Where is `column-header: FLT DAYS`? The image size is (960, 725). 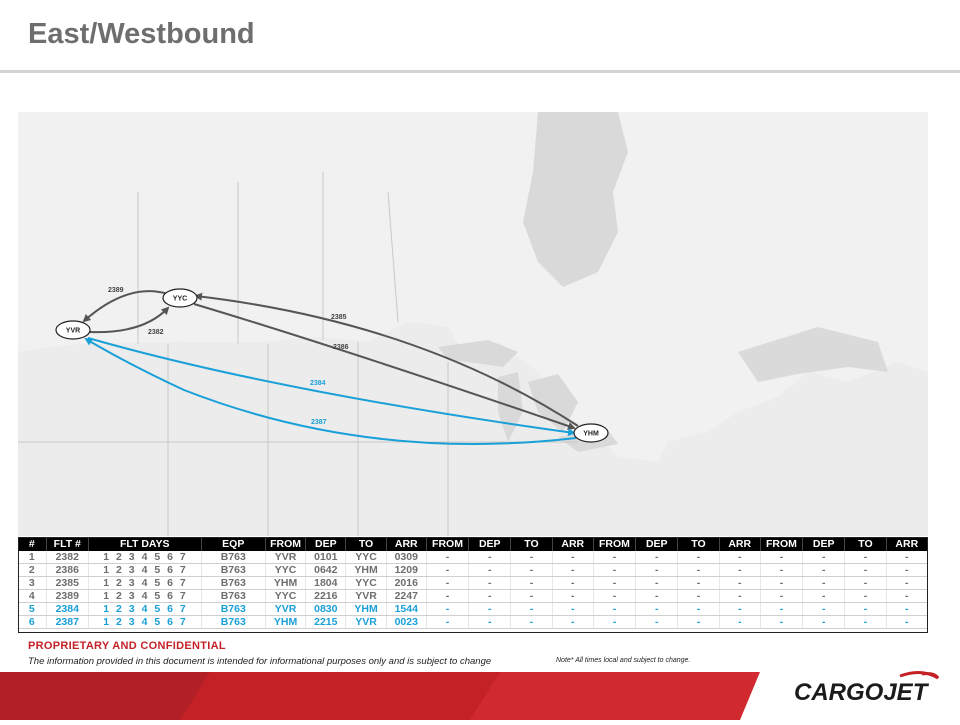
column-header: FLT DAYS is located at coordinates (145, 544).